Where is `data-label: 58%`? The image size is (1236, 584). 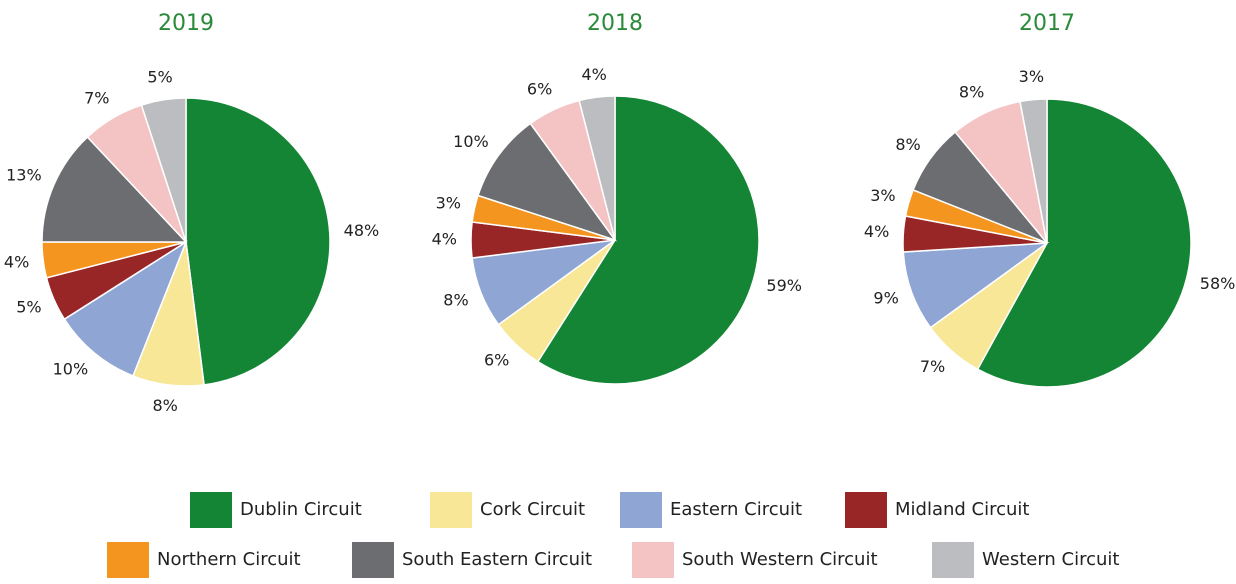
data-label: 58% is located at coordinates (1218, 283).